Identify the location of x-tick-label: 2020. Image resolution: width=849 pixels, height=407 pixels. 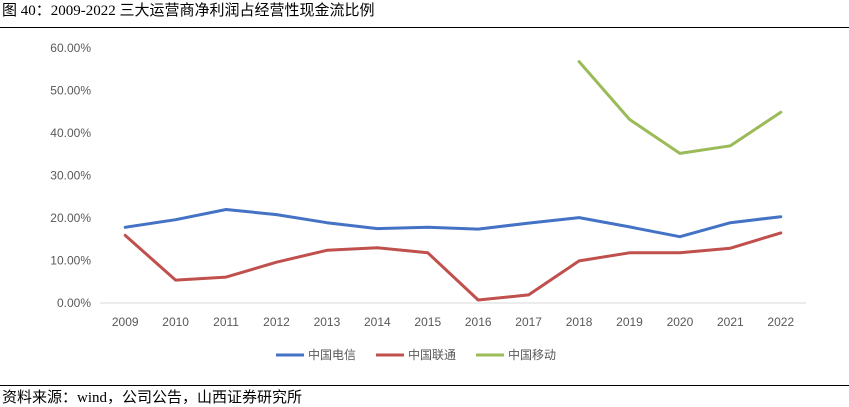
(680, 322).